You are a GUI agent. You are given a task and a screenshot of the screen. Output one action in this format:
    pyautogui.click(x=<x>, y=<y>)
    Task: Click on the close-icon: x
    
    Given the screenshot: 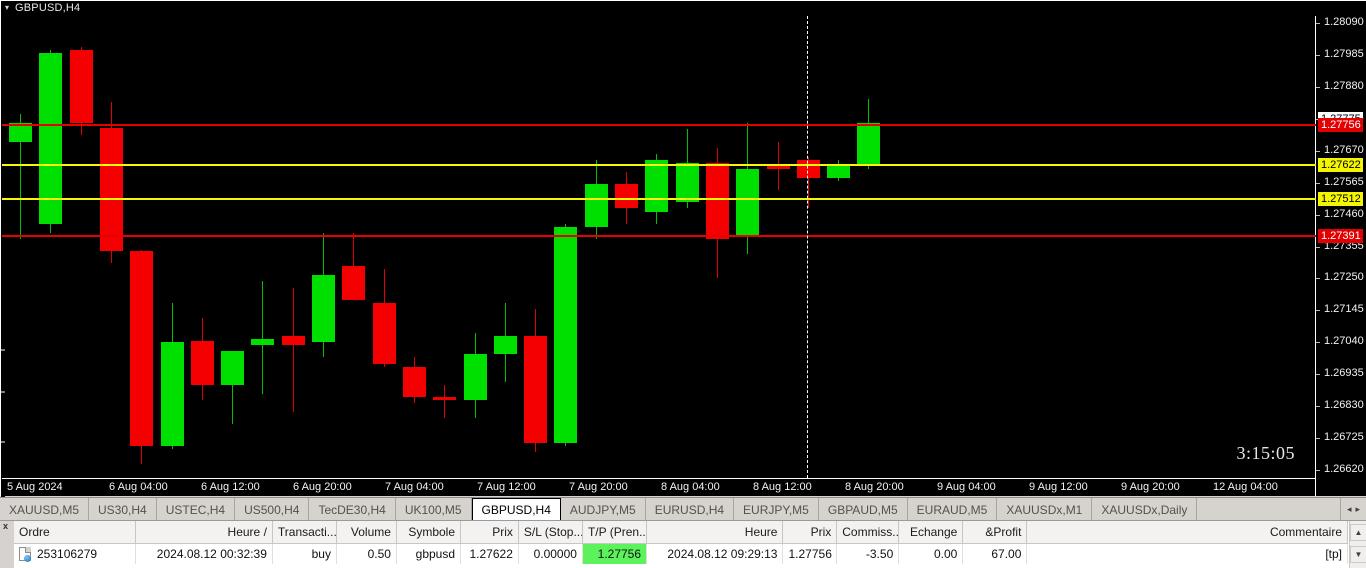 What is the action you would take?
    pyautogui.click(x=6, y=526)
    